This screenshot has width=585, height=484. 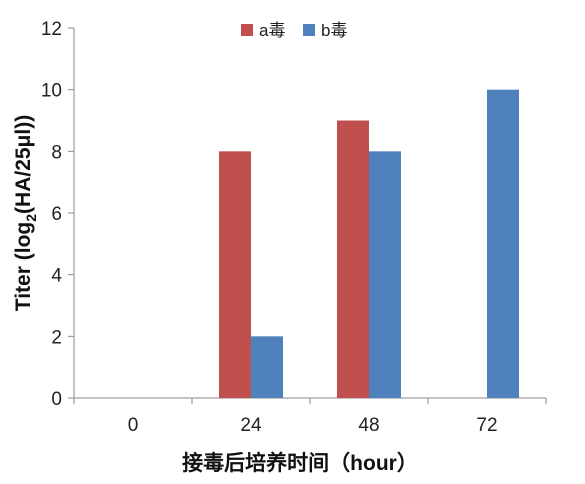 What do you see at coordinates (56, 152) in the screenshot?
I see `y-tick-label: 8` at bounding box center [56, 152].